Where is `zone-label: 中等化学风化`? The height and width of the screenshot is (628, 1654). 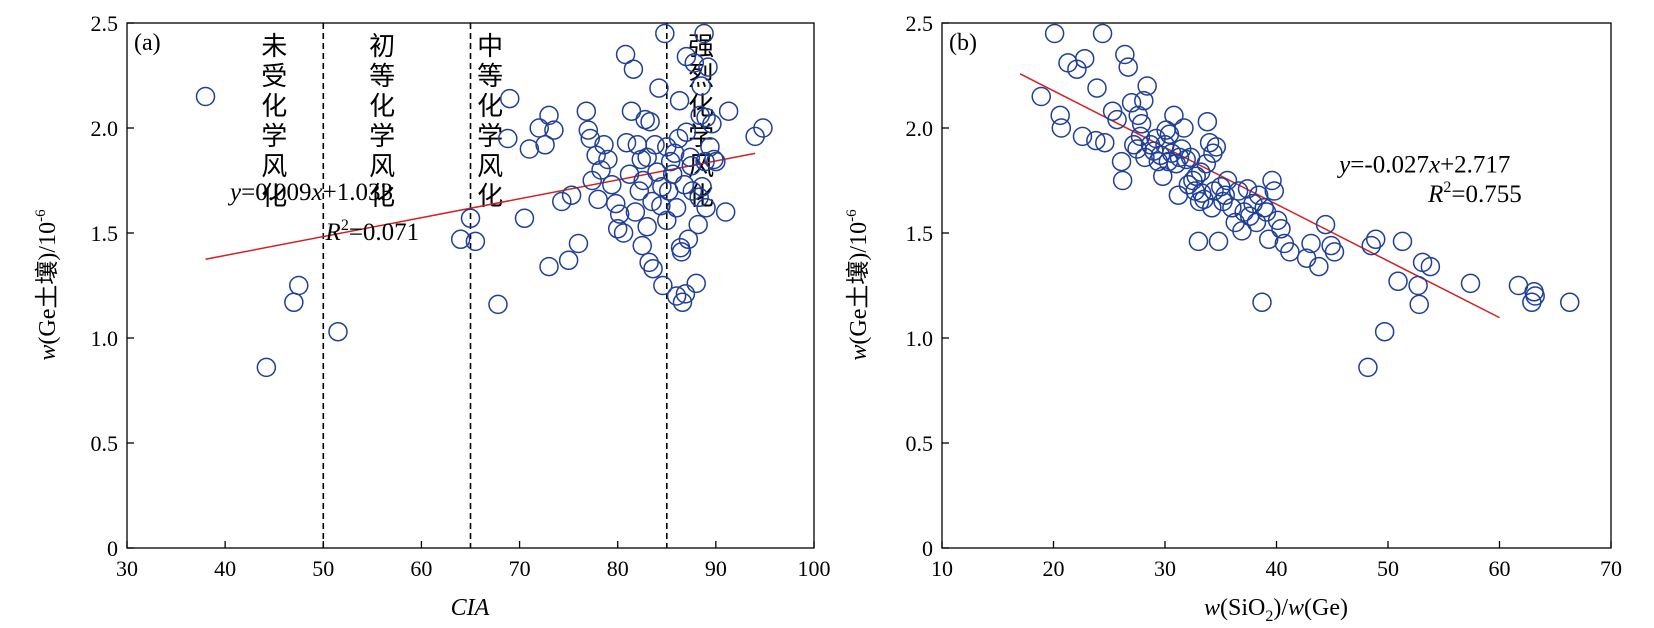
zone-label: 中等化学风化 is located at coordinates (490, 121).